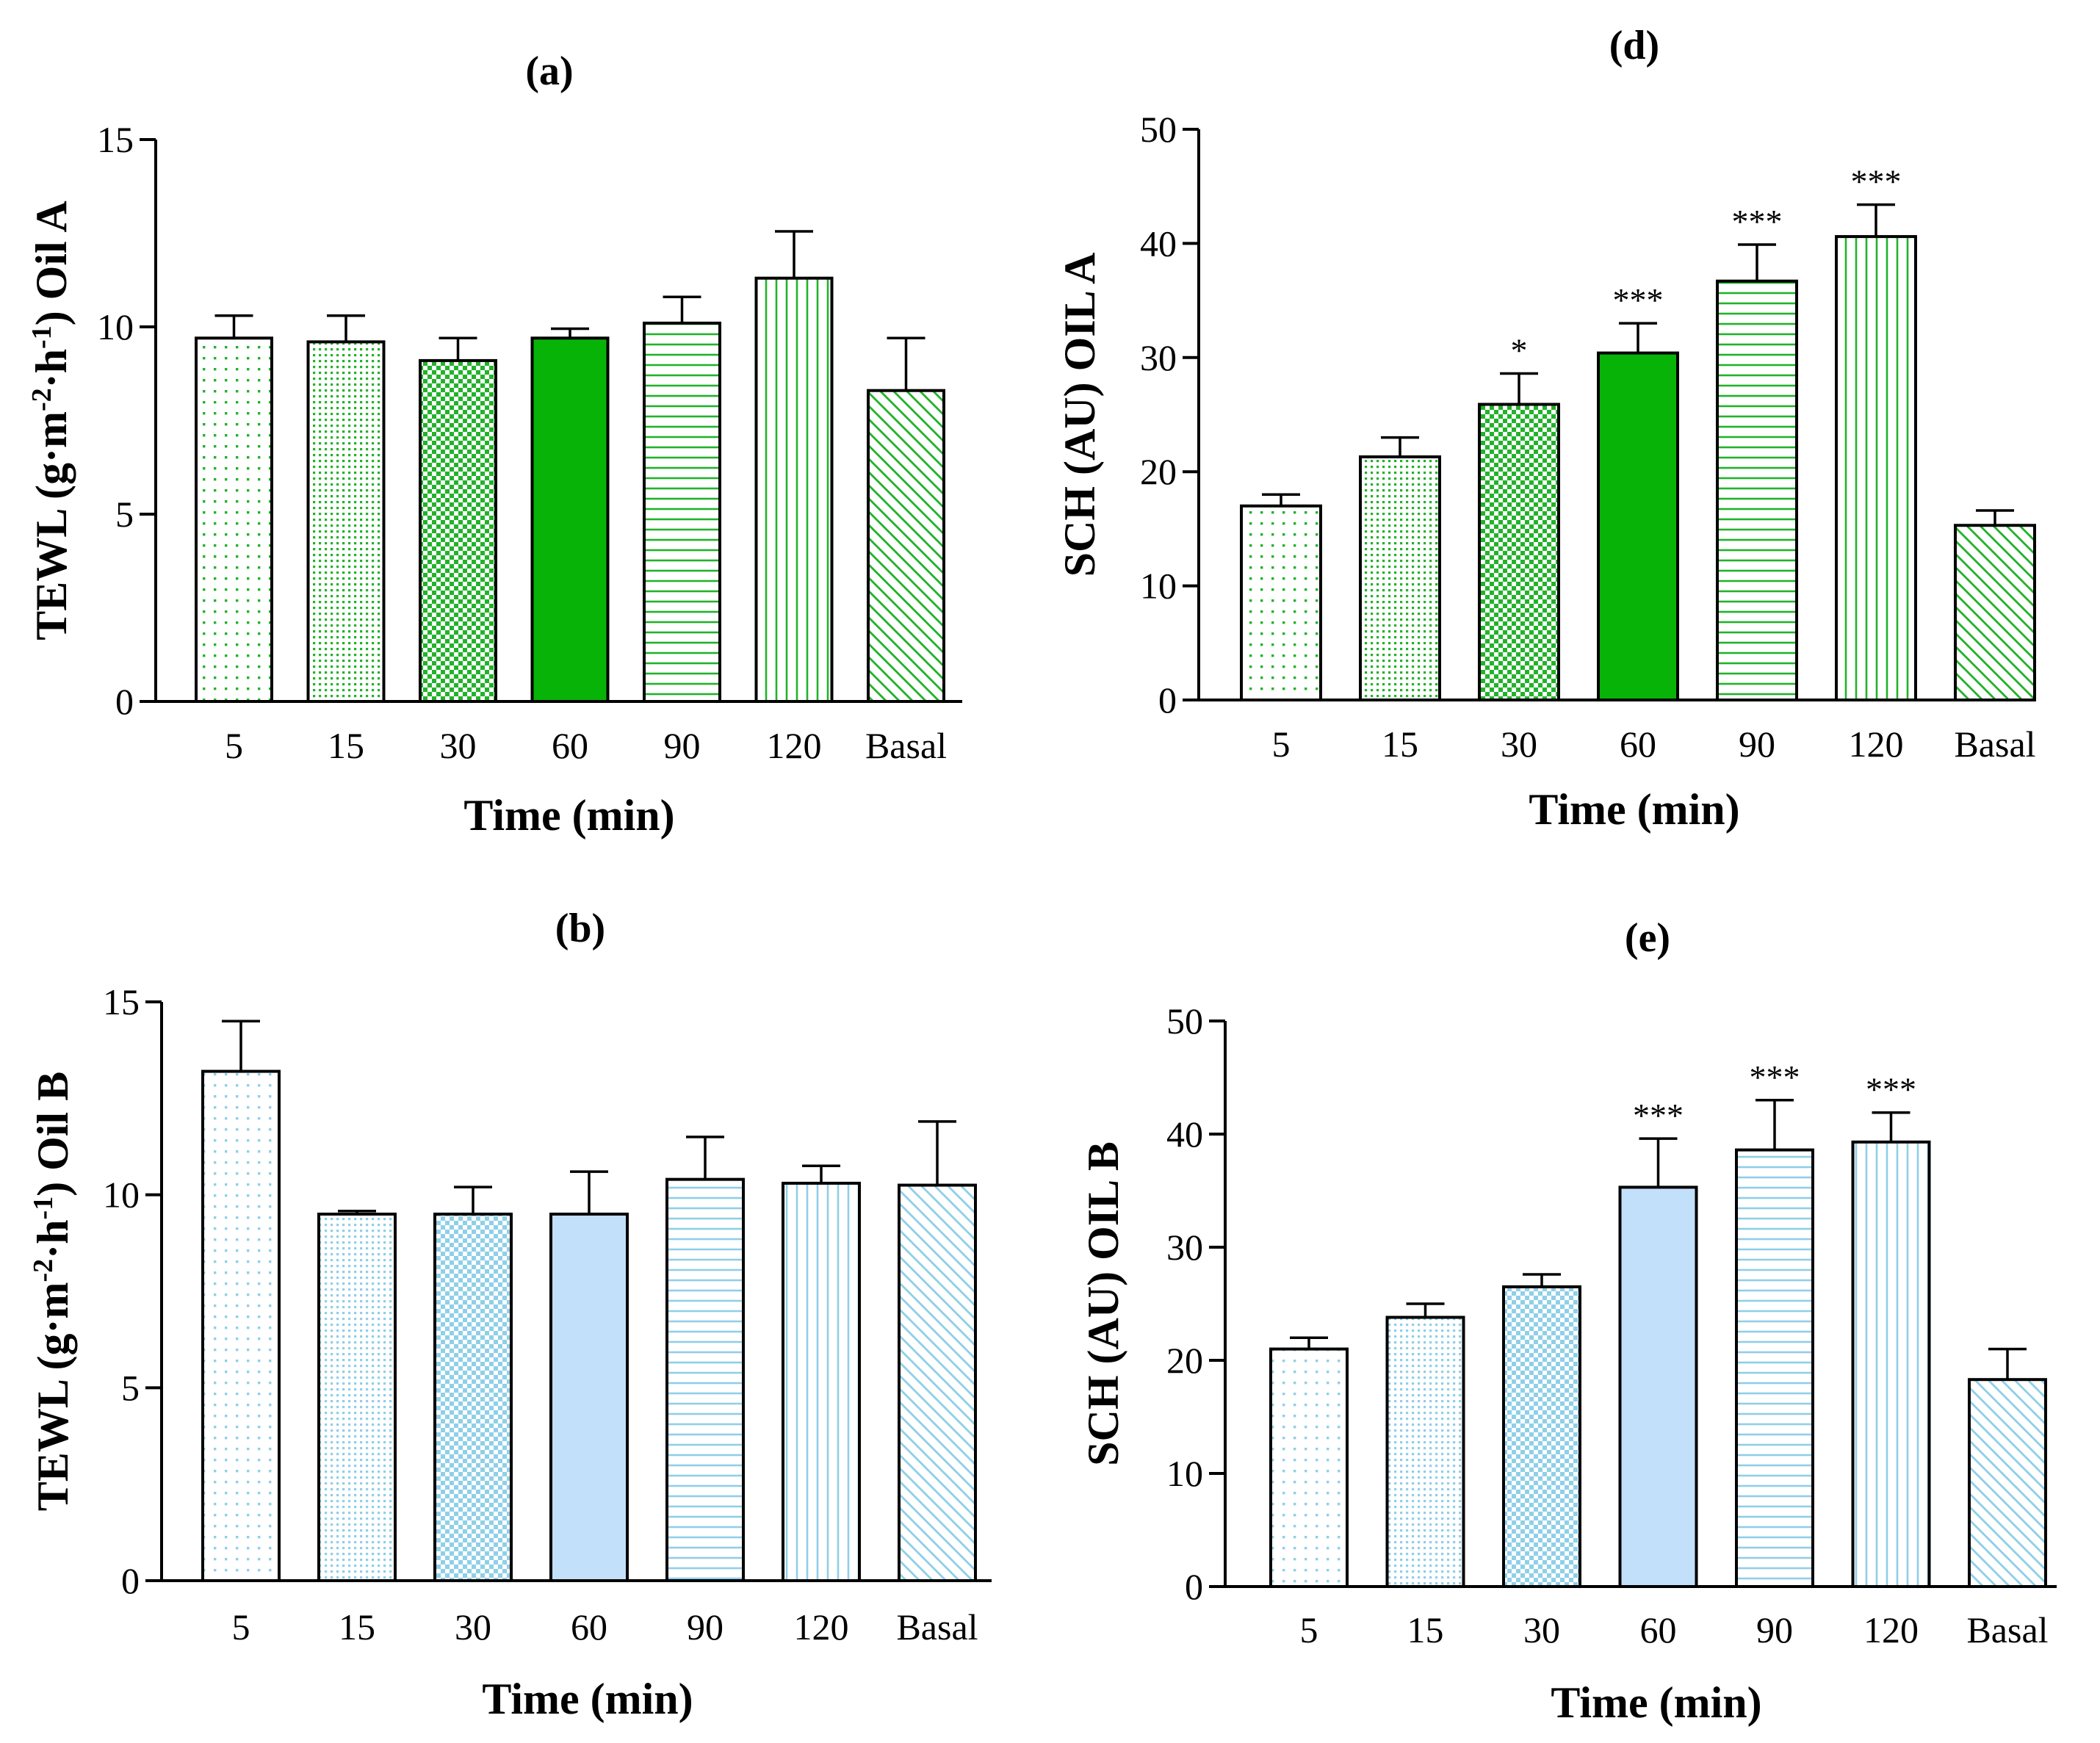  What do you see at coordinates (131, 1581) in the screenshot?
I see `y-tick-label-b-0: 0` at bounding box center [131, 1581].